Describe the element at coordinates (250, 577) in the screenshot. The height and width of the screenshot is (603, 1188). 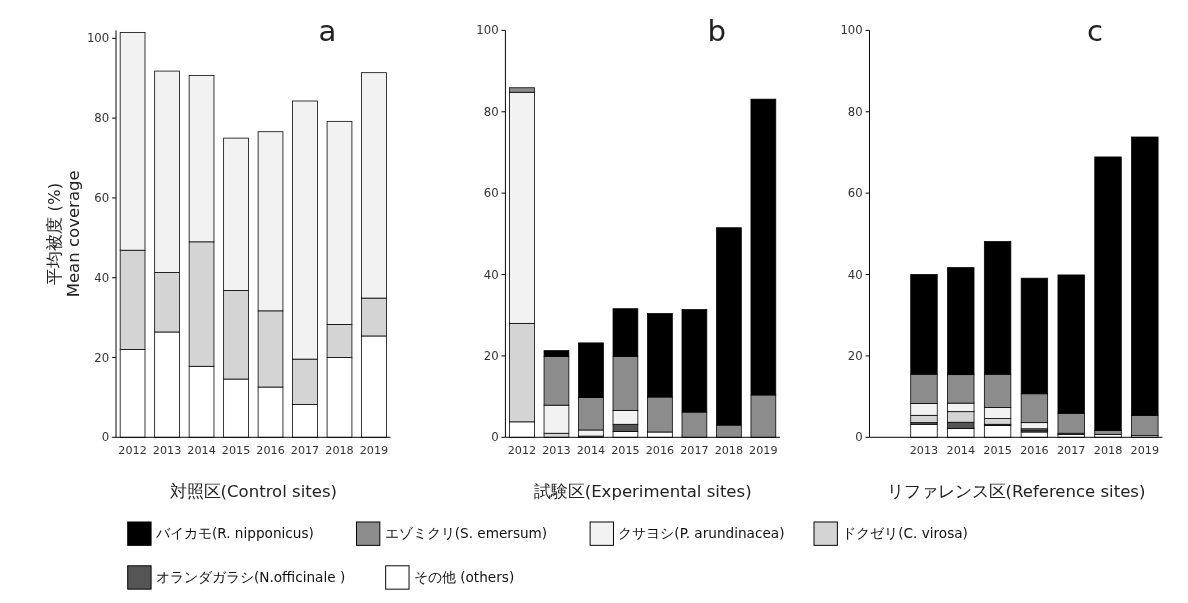
I see `legend-label: オランダガラシ(N.officinale )` at that location.